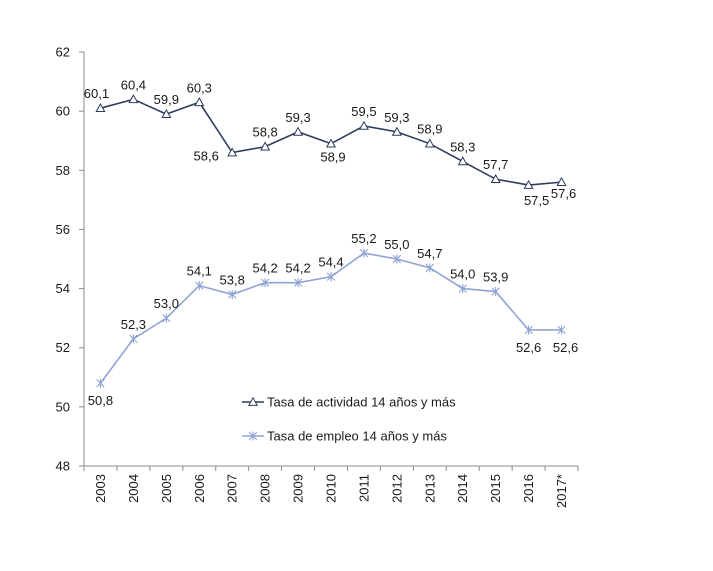 The width and height of the screenshot is (713, 571). Describe the element at coordinates (63, 170) in the screenshot. I see `y-tick-label: 58` at that location.